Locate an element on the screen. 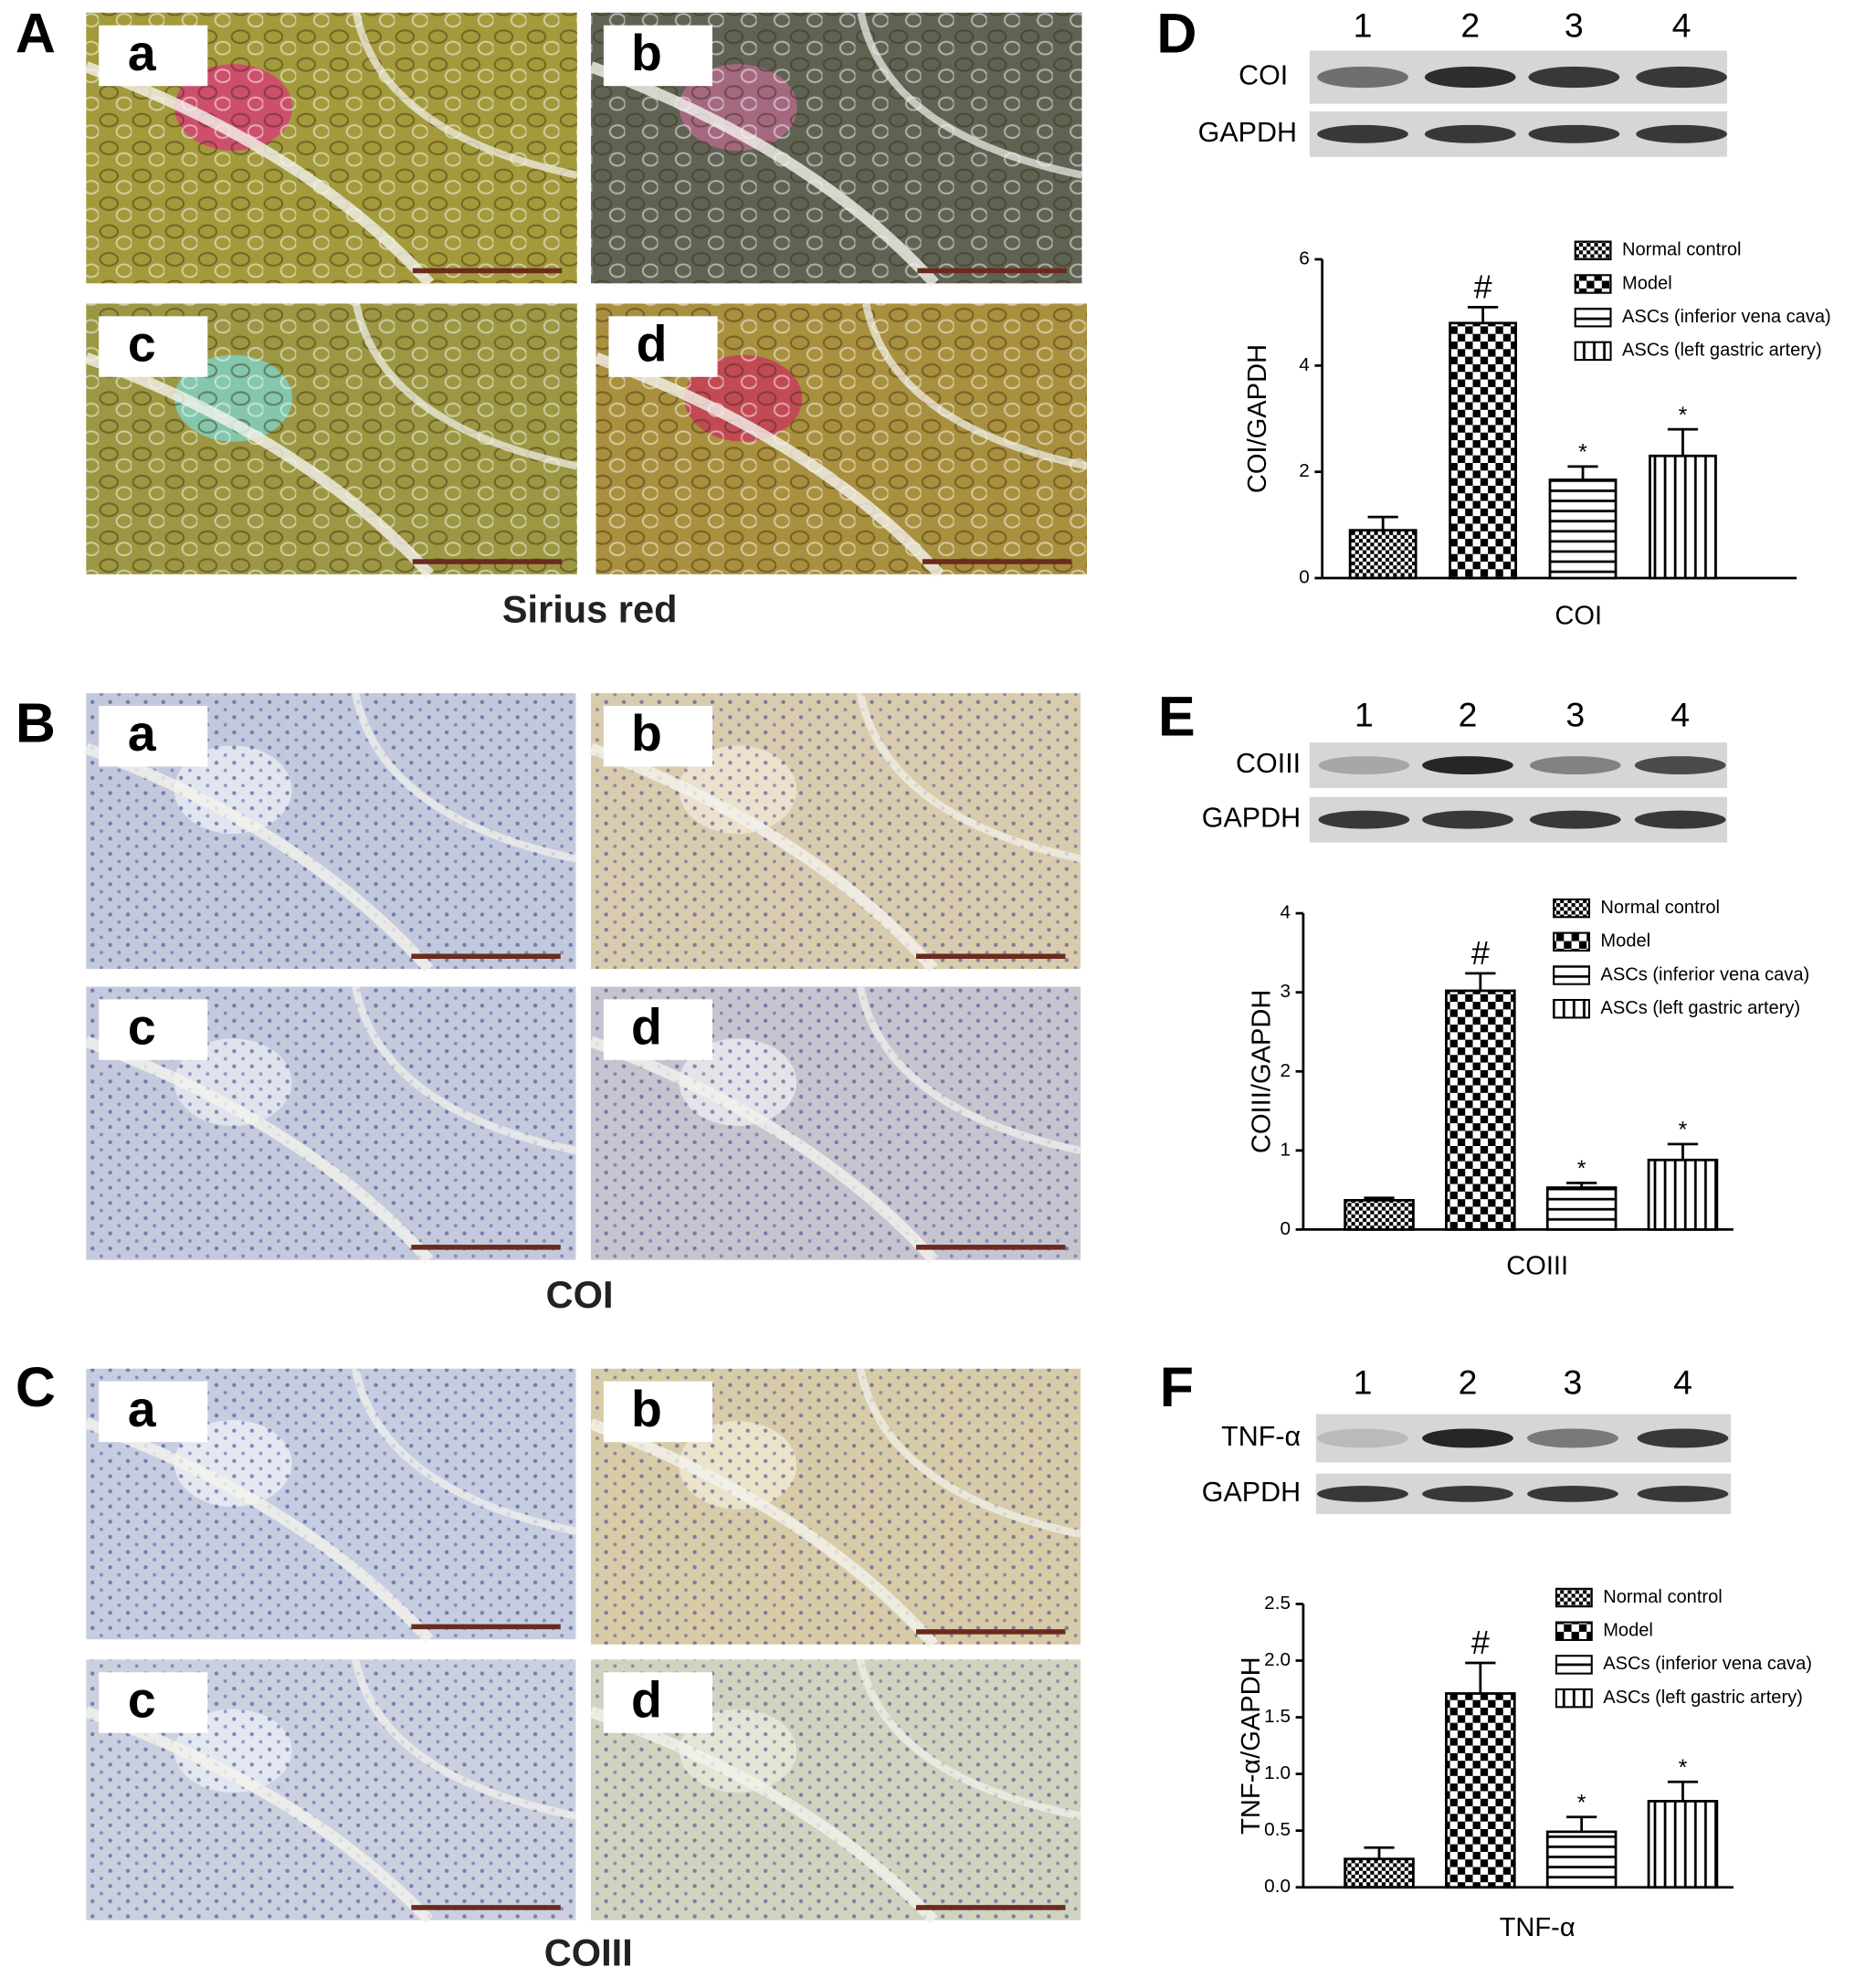 The height and width of the screenshot is (1988, 1855). y-tick-label: 0.0 is located at coordinates (1277, 1886).